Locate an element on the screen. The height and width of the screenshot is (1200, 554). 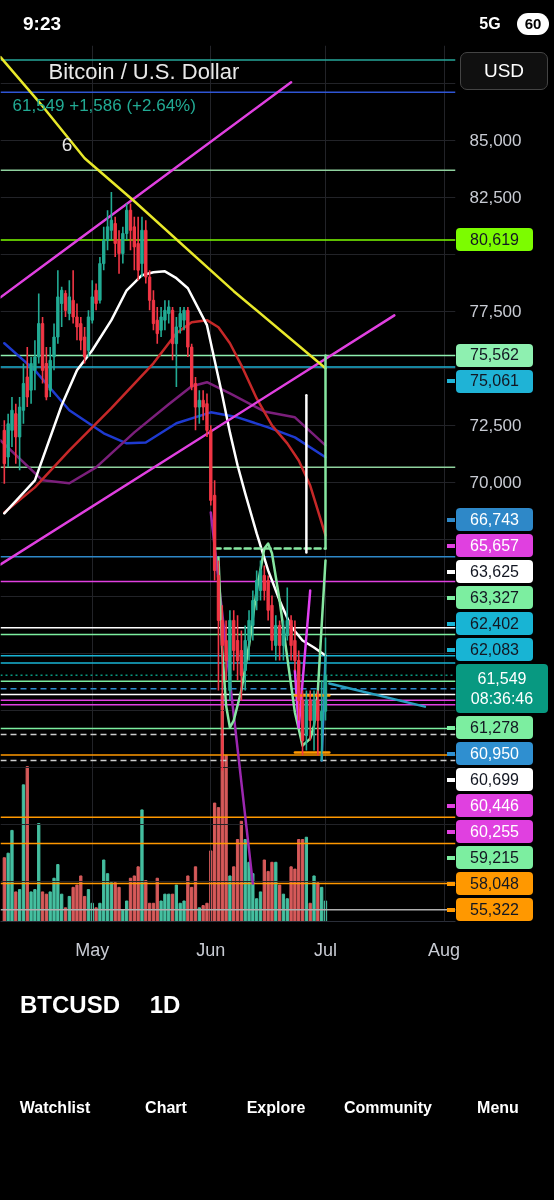
legend-label: 58,048 is located at coordinates (494, 883).